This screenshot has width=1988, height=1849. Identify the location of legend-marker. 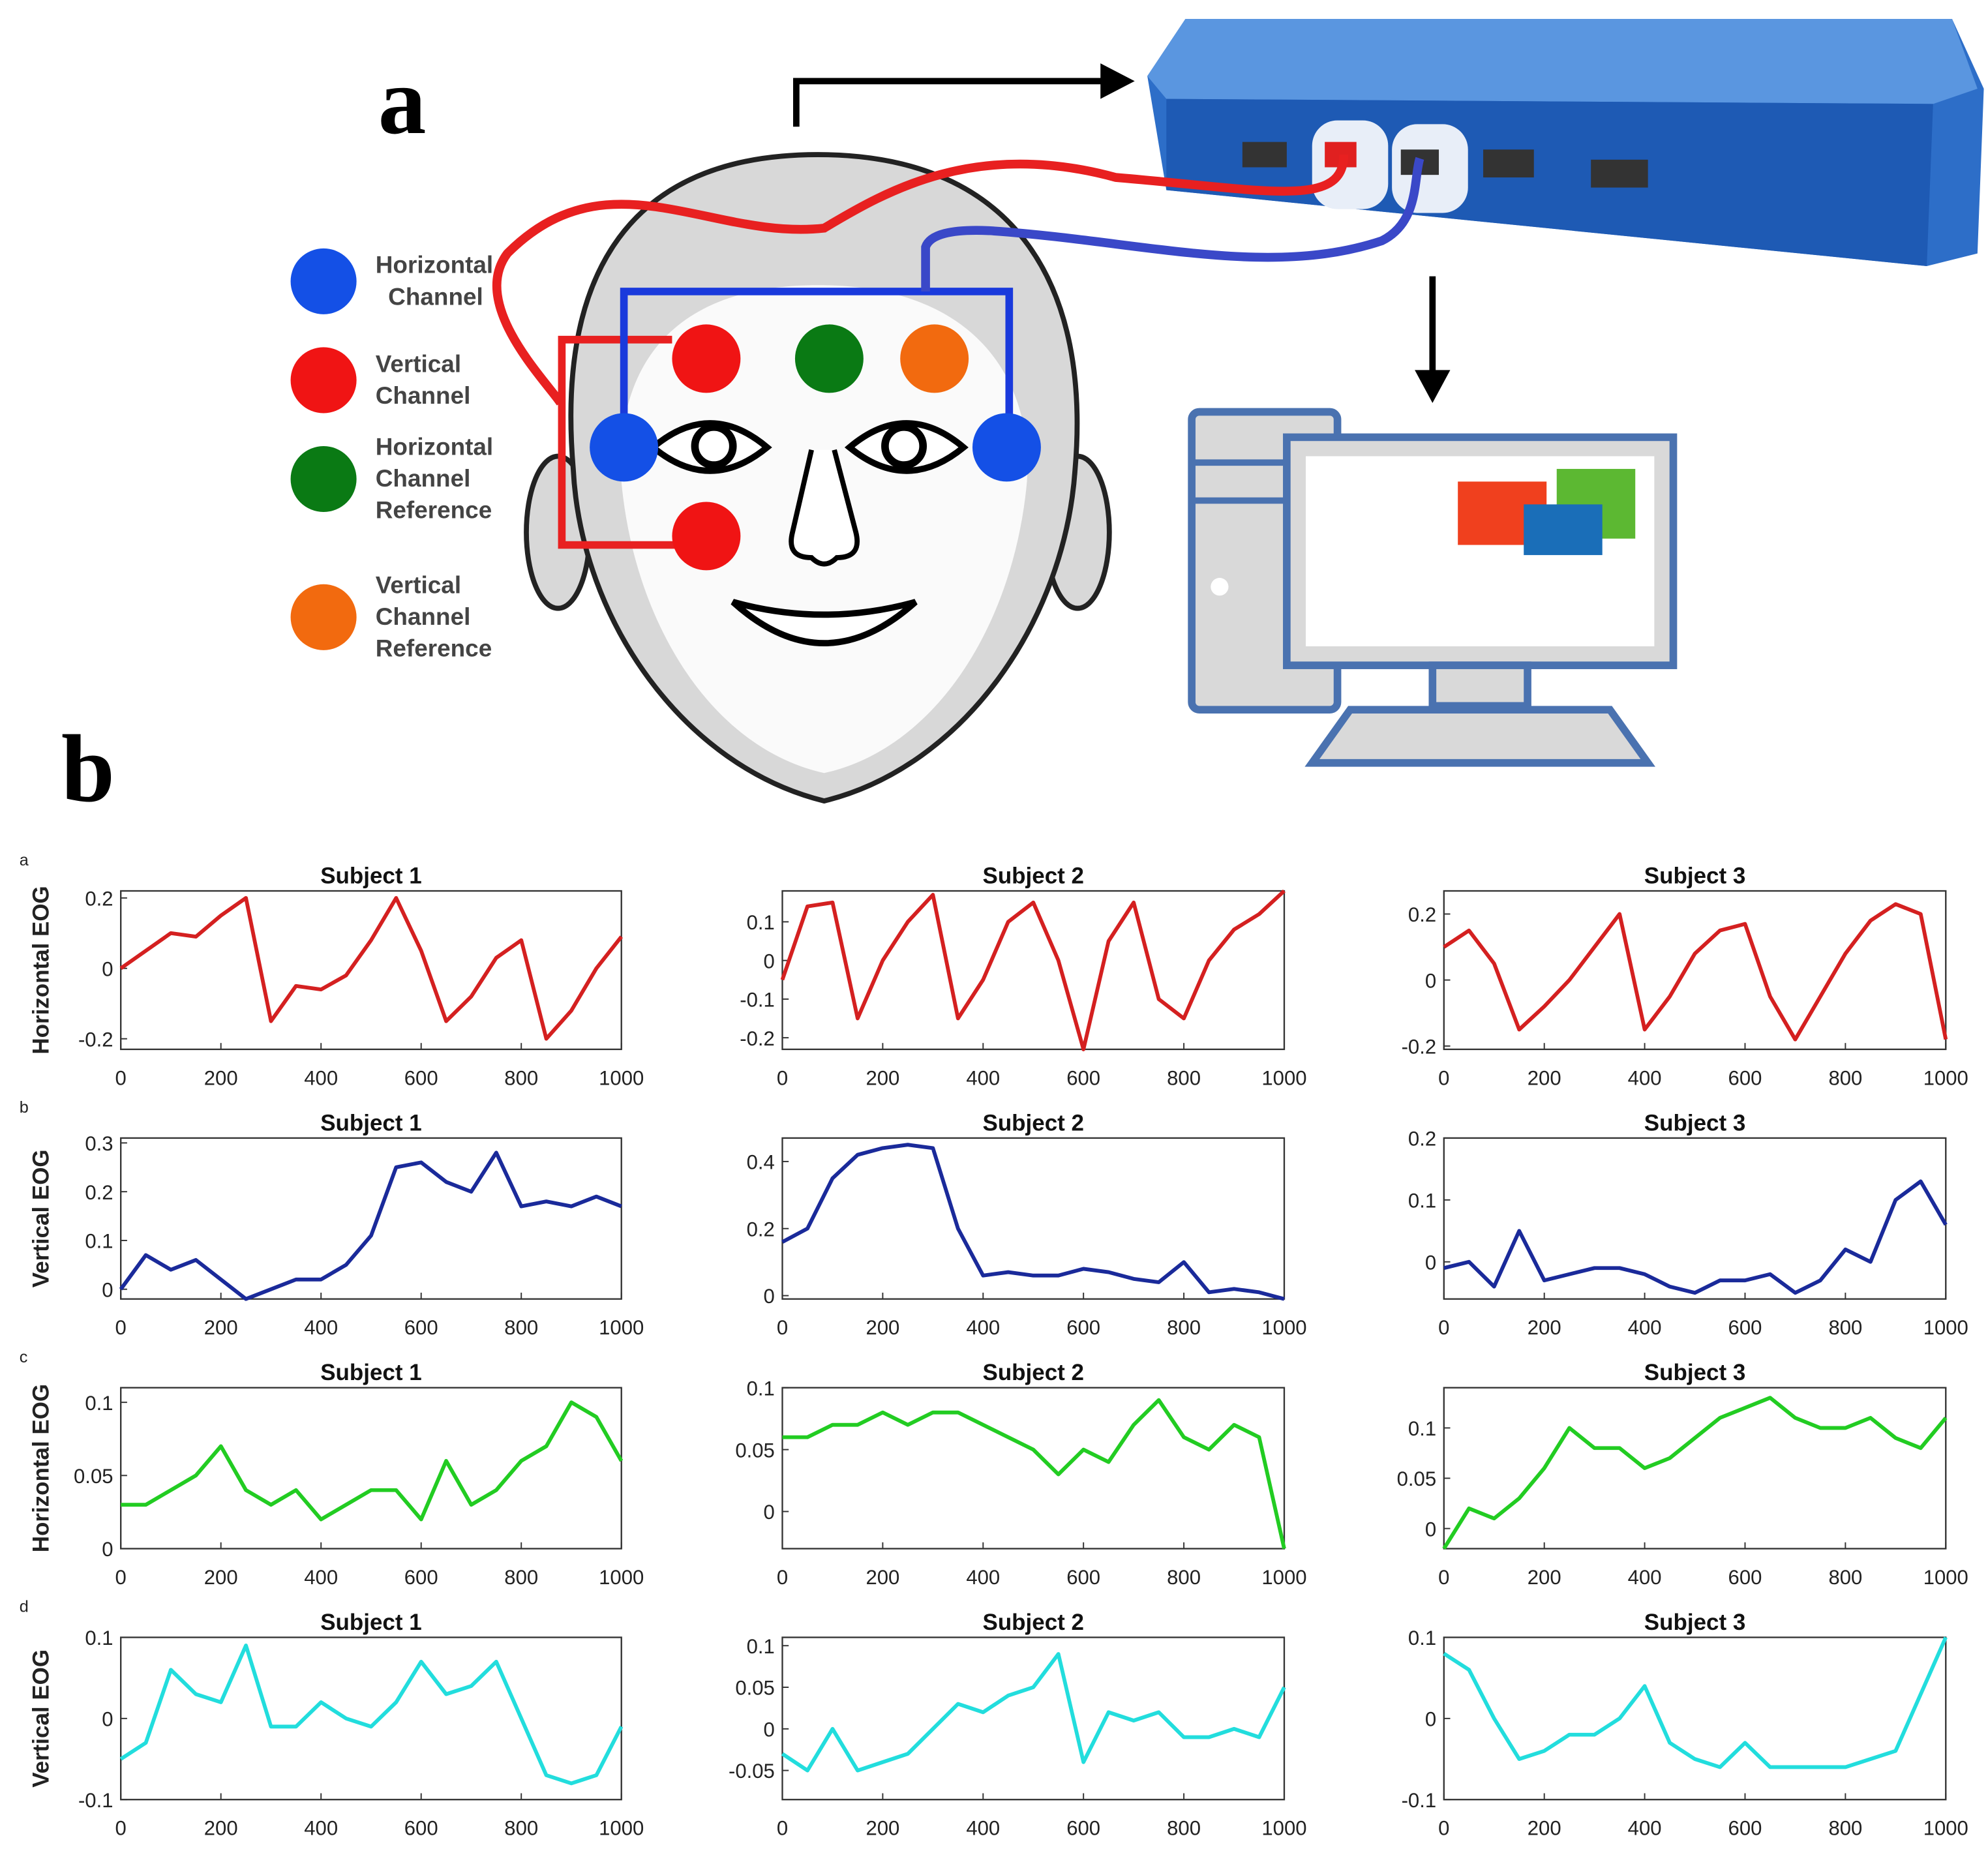
(323, 617).